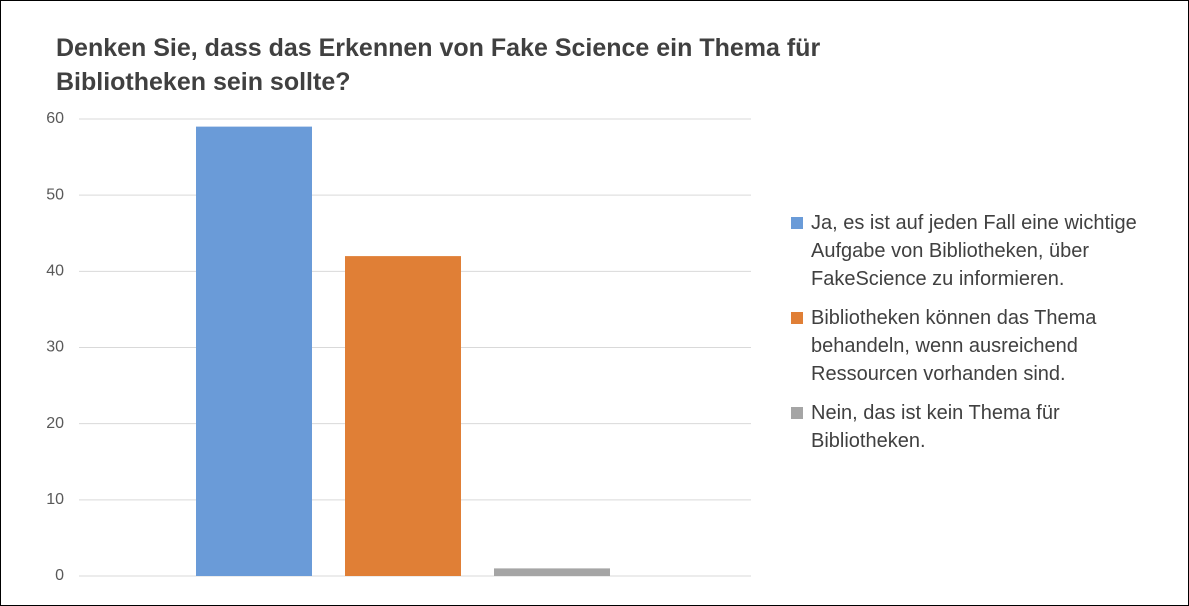  What do you see at coordinates (55, 423) in the screenshot?
I see `y-tick-label: 20` at bounding box center [55, 423].